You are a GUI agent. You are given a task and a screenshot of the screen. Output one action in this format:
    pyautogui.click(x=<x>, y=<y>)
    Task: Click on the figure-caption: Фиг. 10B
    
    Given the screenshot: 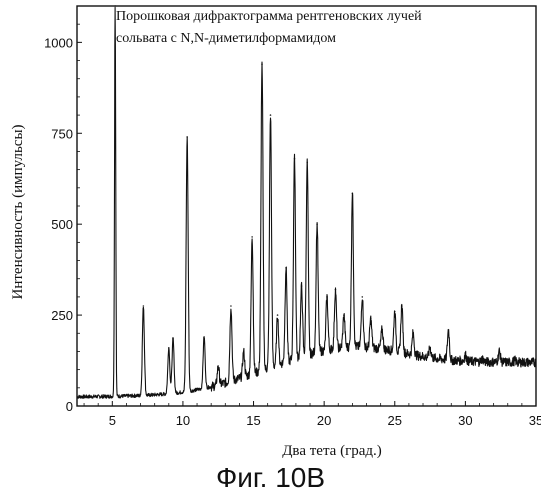 What is the action you would take?
    pyautogui.click(x=270, y=477)
    